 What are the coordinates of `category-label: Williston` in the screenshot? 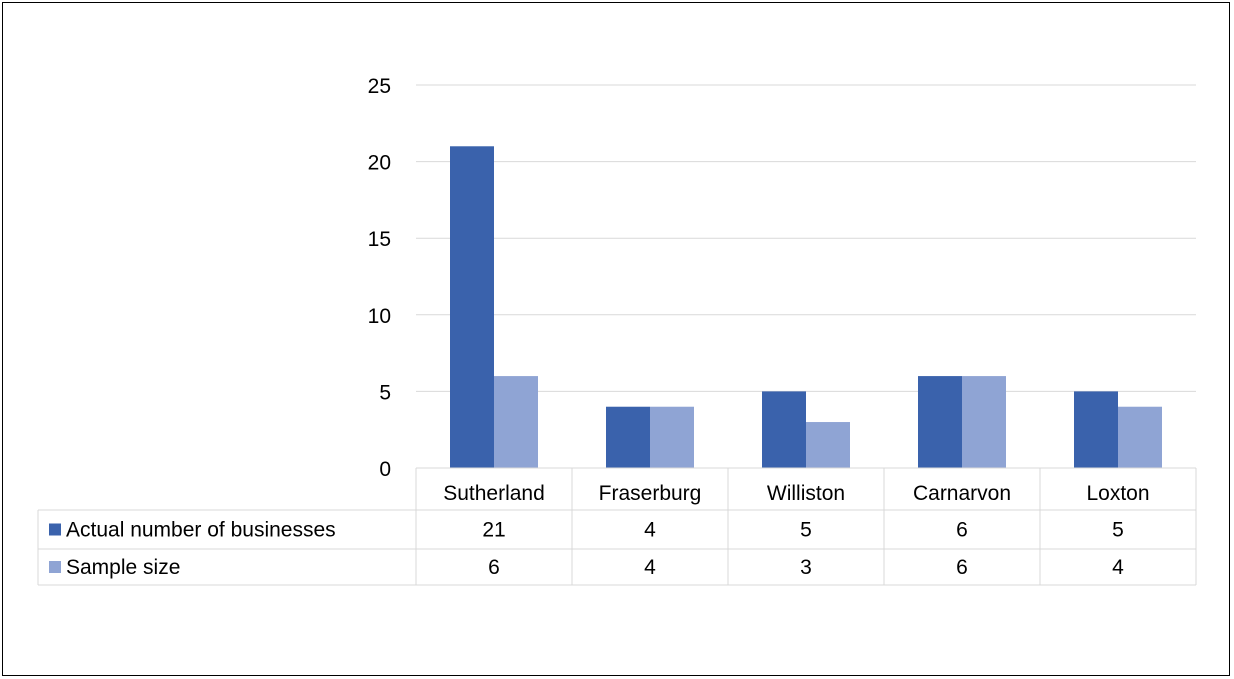 It's located at (806, 493).